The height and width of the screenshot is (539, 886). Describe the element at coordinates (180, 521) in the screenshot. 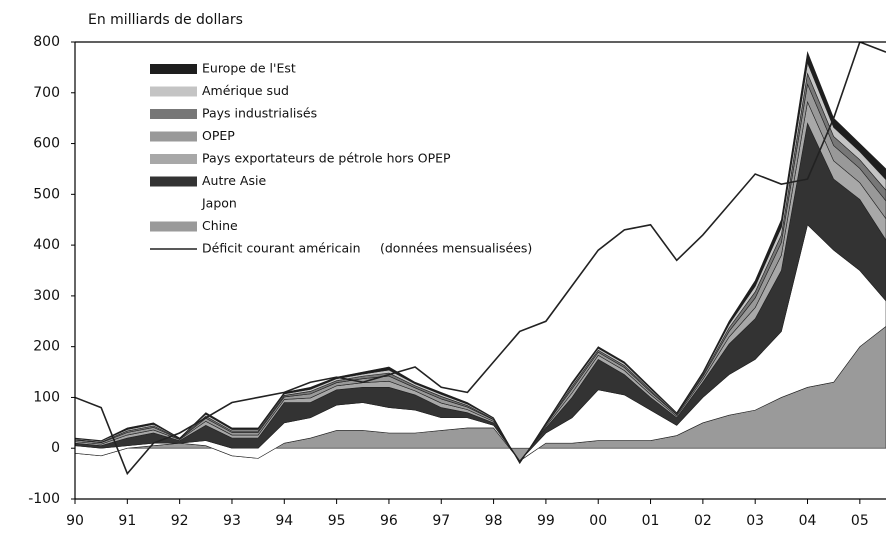

I see `x-tick-label: 92` at that location.